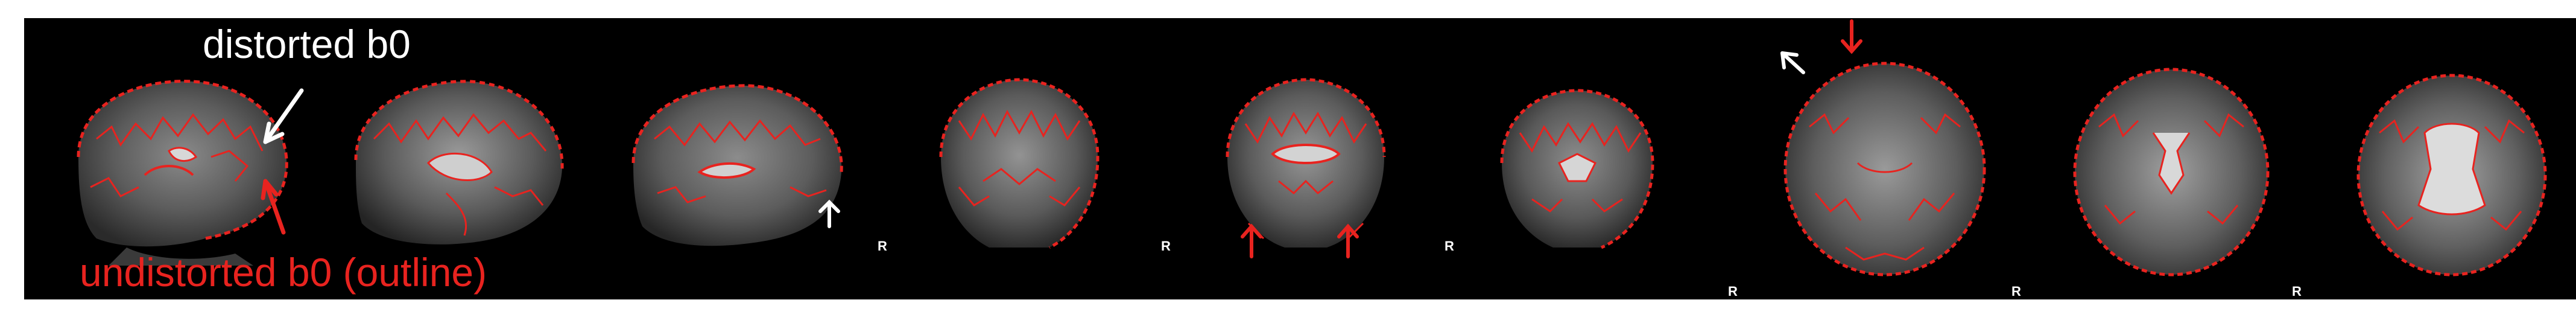 The height and width of the screenshot is (326, 2576). What do you see at coordinates (459, 163) in the screenshot?
I see `sagittal-slice-2-image` at bounding box center [459, 163].